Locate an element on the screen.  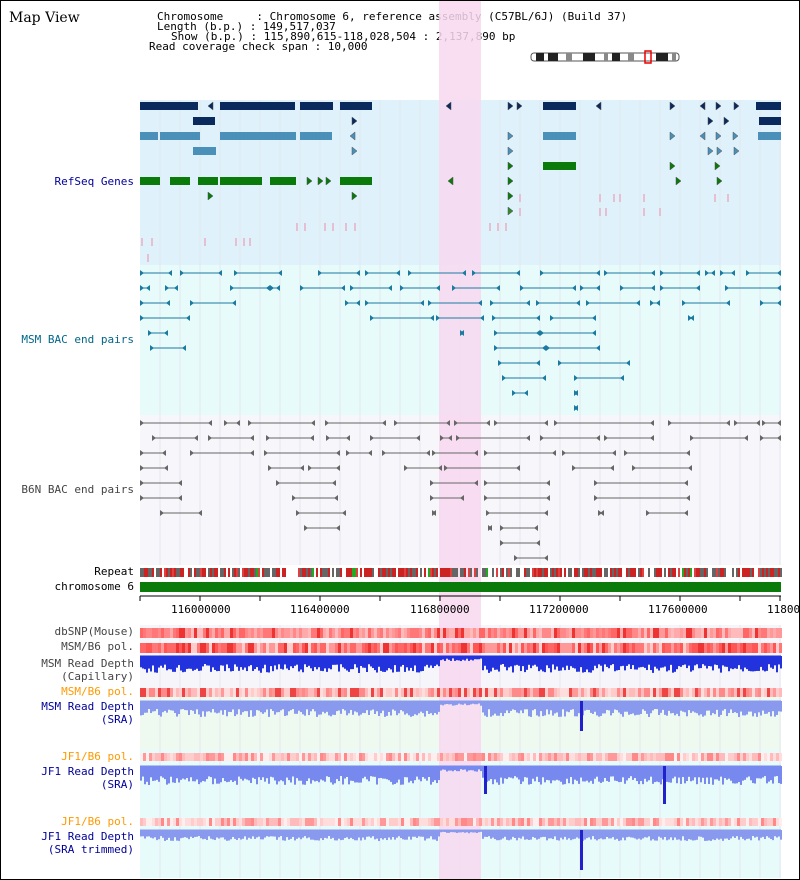
axis-tick-label: 116400000 is located at coordinates (320, 609).